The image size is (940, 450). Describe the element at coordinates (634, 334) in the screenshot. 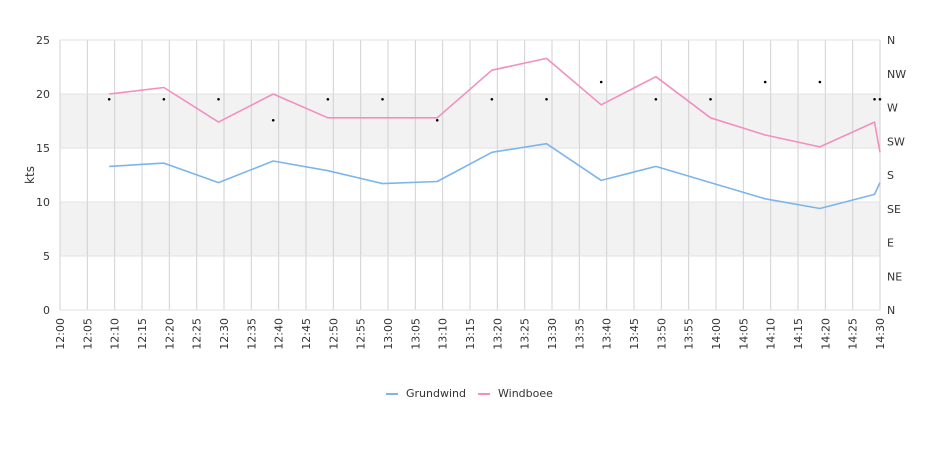

I see `x-tick-label-21: 13:45` at that location.